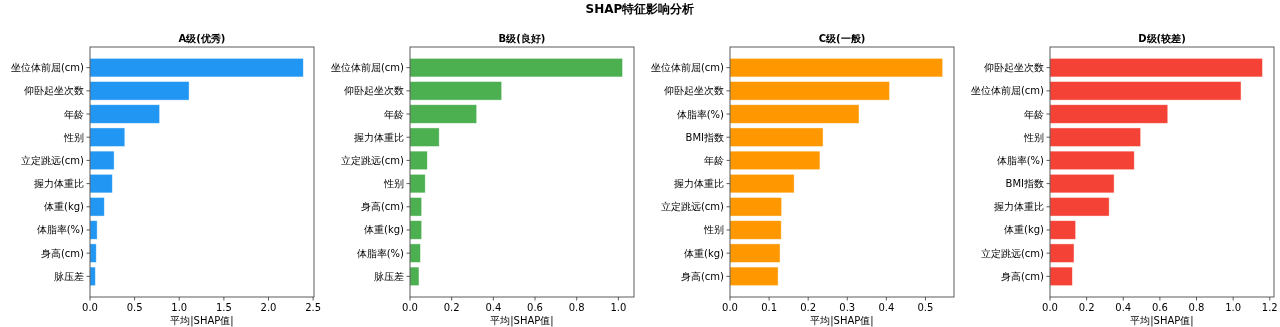 The image size is (1280, 327). What do you see at coordinates (842, 38) in the screenshot?
I see `chart-title: C级(一般)` at bounding box center [842, 38].